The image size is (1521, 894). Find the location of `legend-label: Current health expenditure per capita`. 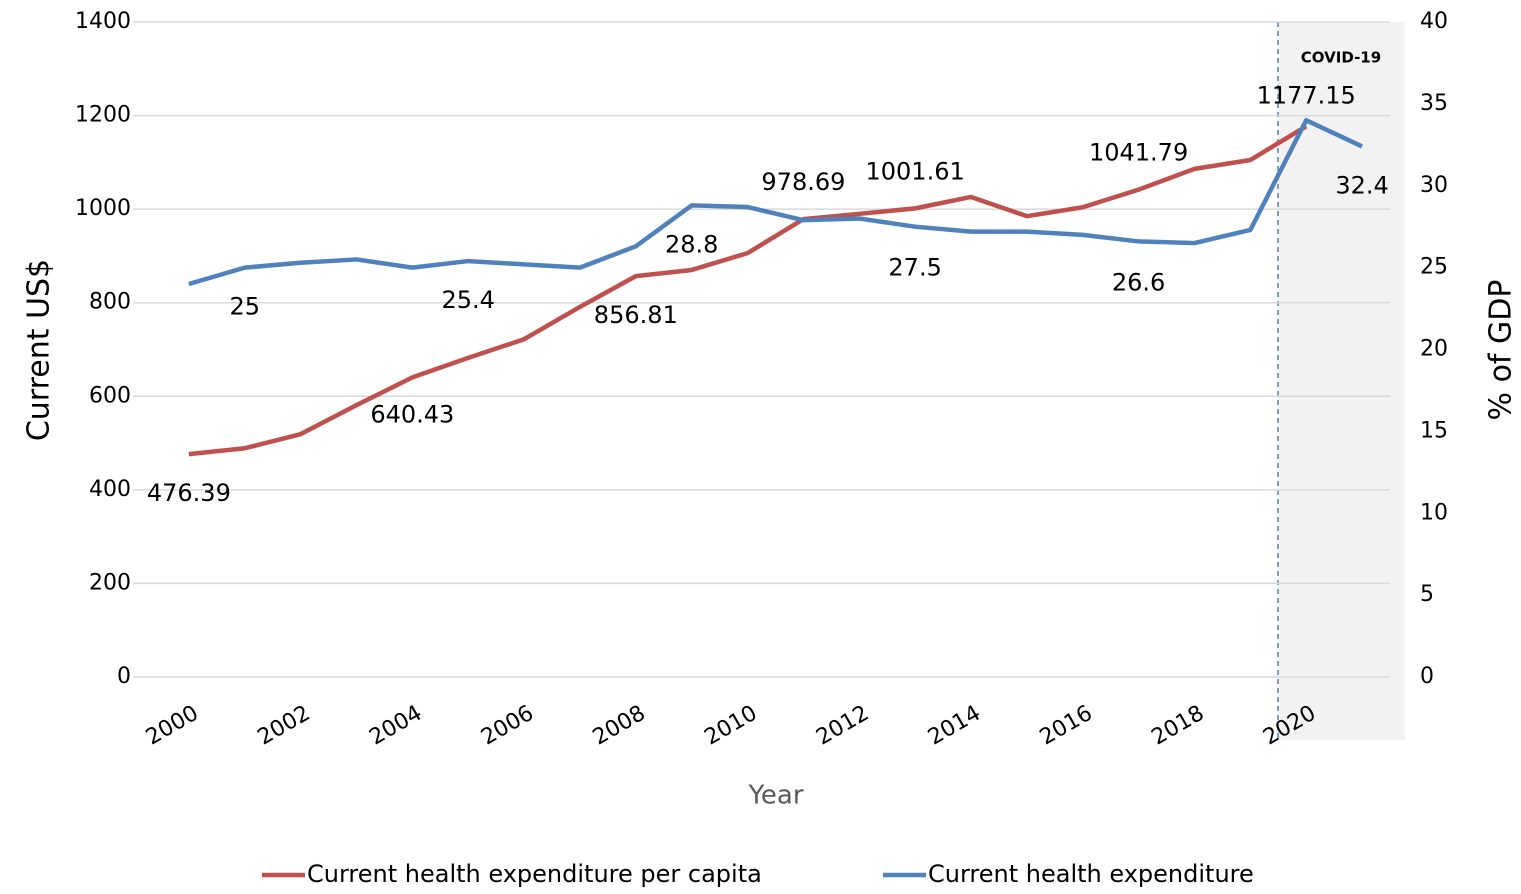

legend-label: Current health expenditure per capita is located at coordinates (534, 874).